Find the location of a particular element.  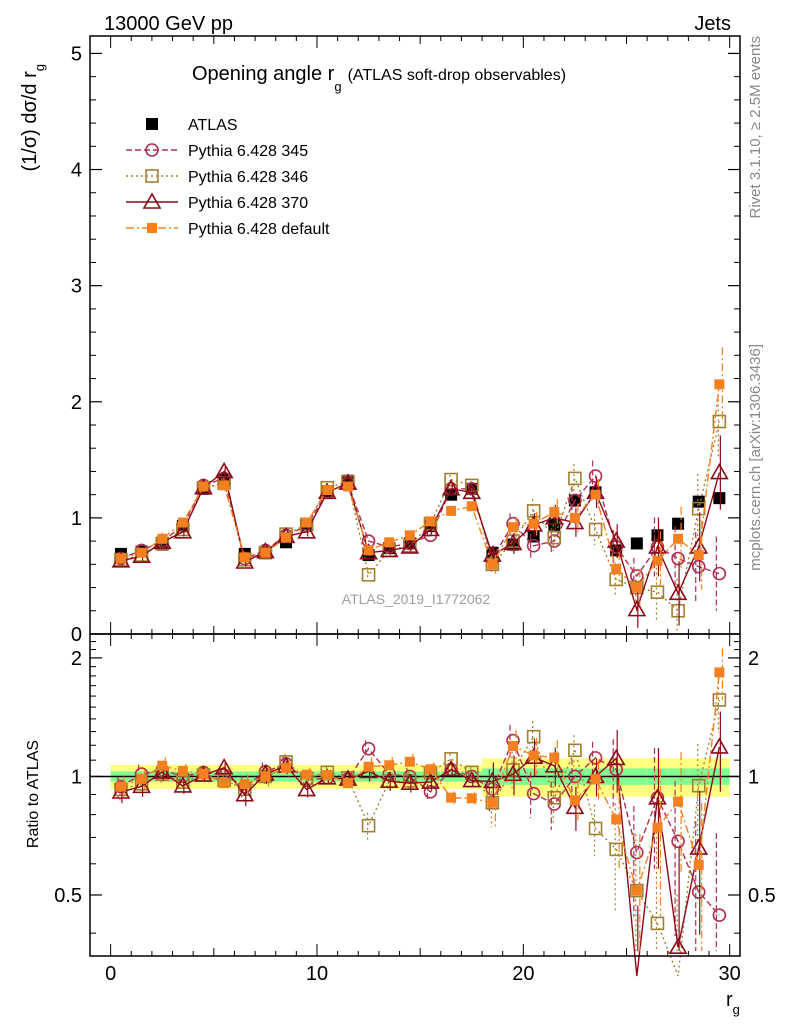

ratio-y-tick-label-right: 2 is located at coordinates (753, 659).